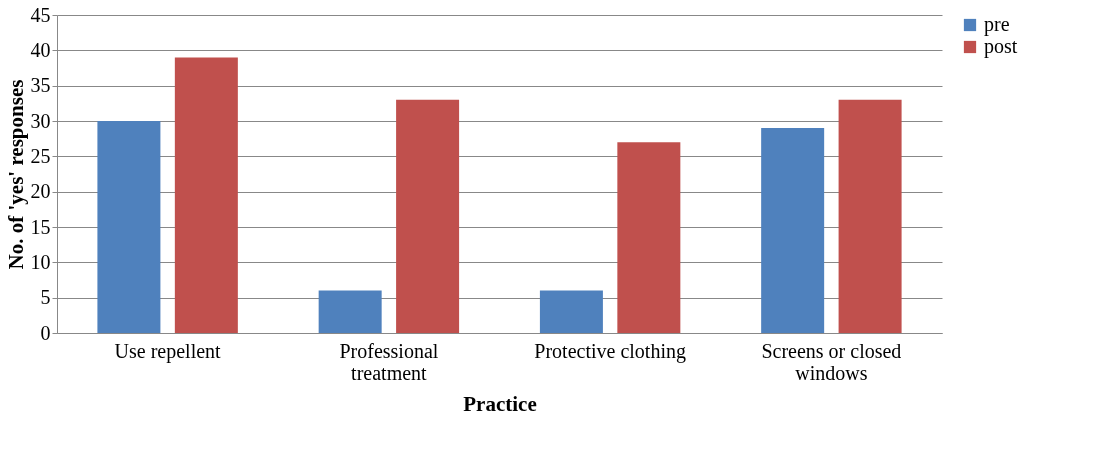  I want to click on x-tick-label: Screens or closed windows, so click(831, 361).